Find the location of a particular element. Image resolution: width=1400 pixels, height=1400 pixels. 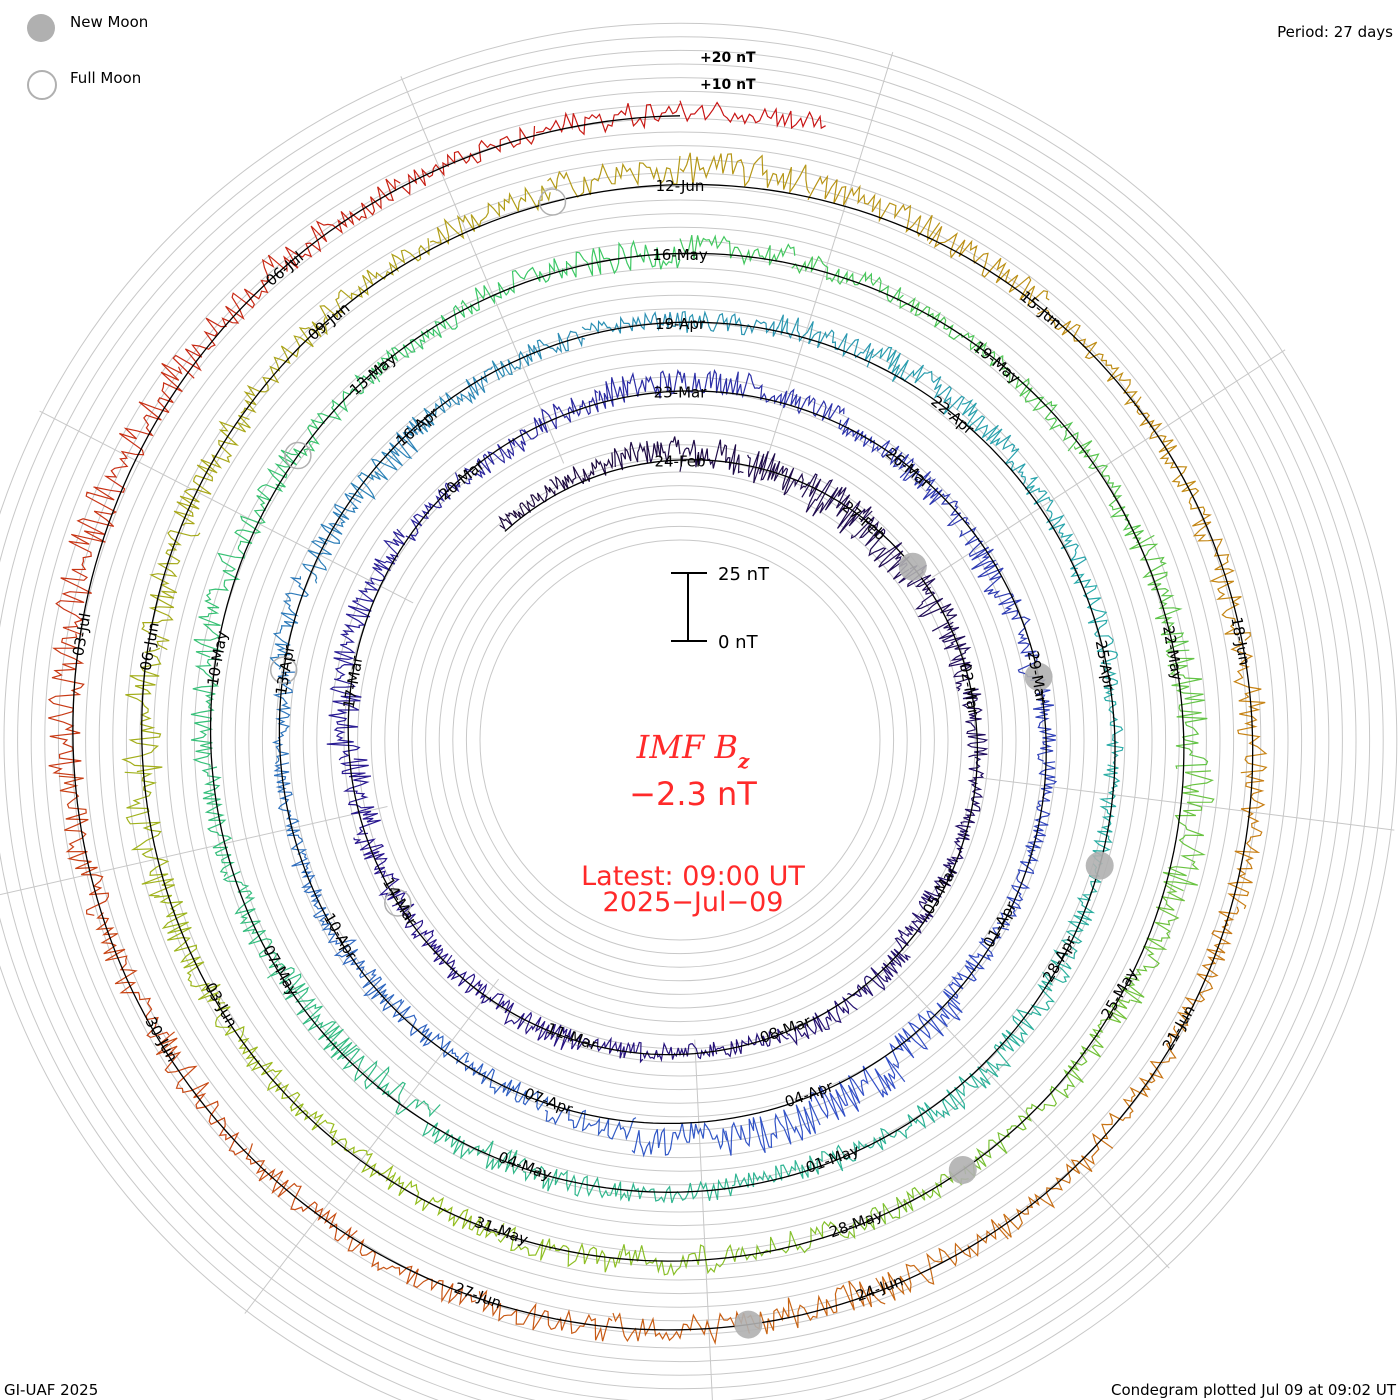

date-label: 03-Jun is located at coordinates (221, 1004).